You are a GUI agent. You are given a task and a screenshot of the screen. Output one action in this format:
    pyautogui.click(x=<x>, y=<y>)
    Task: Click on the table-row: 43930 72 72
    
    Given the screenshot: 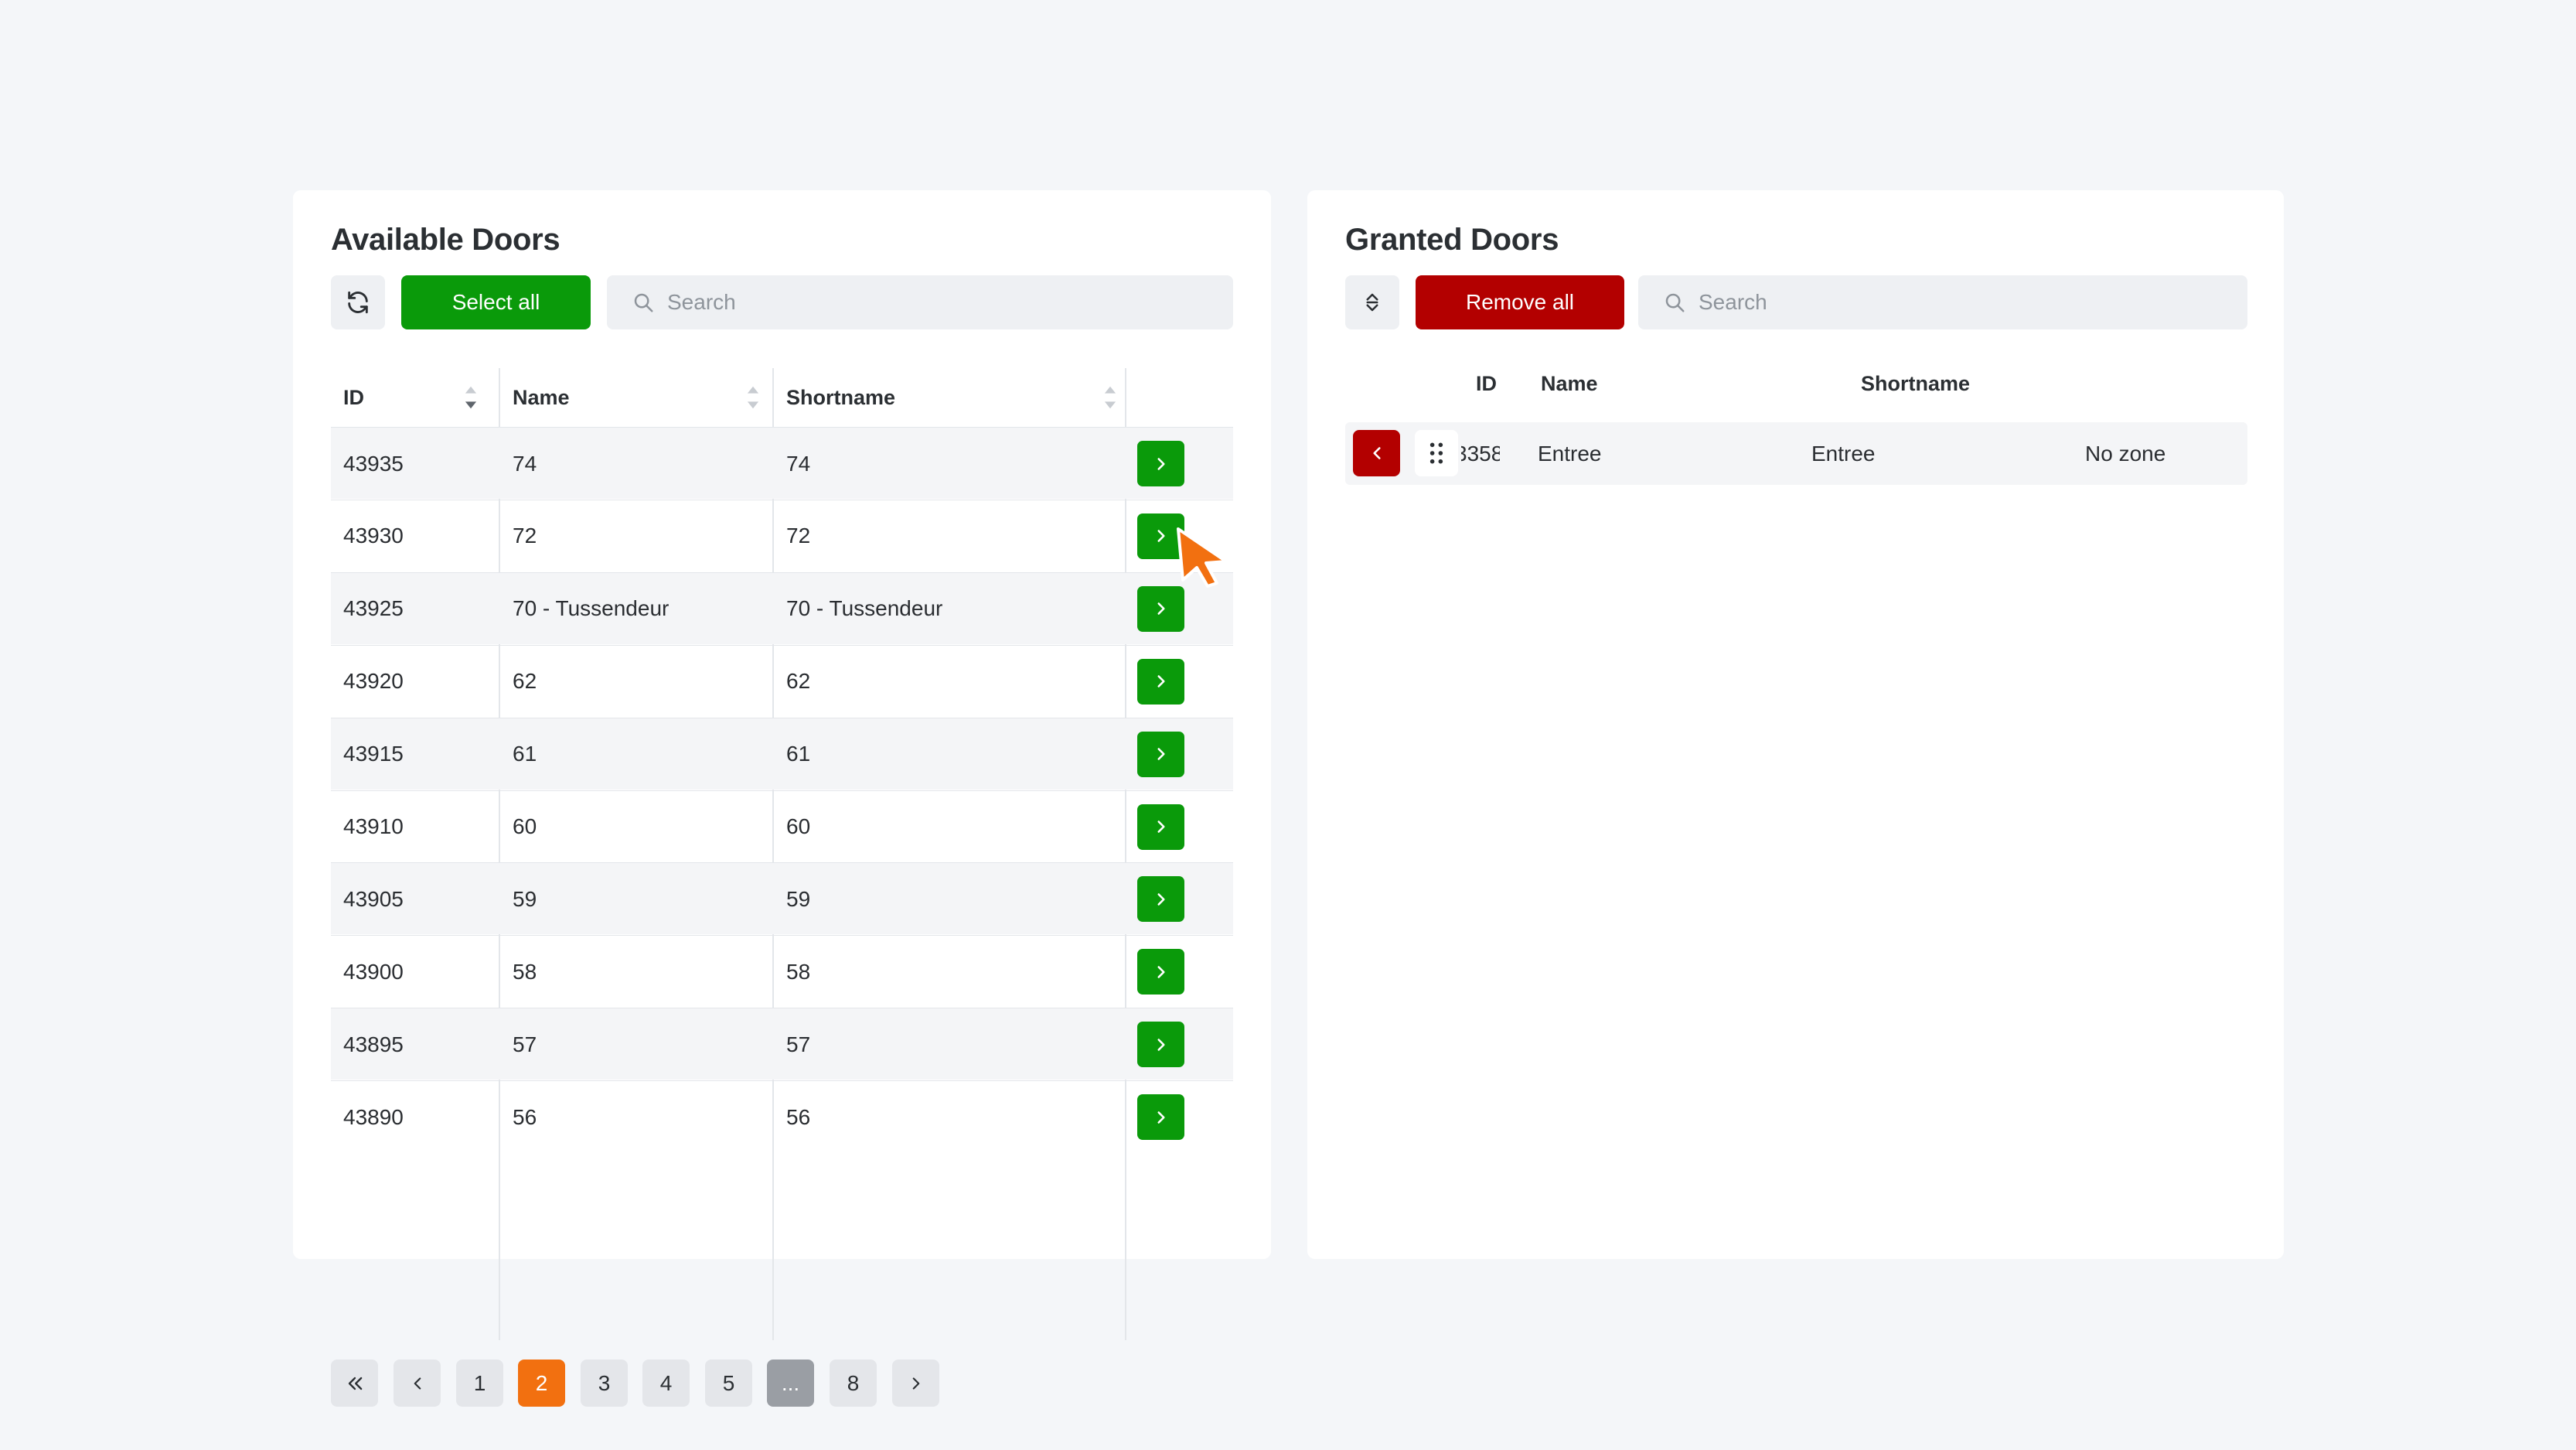 What is the action you would take?
    pyautogui.click(x=782, y=535)
    